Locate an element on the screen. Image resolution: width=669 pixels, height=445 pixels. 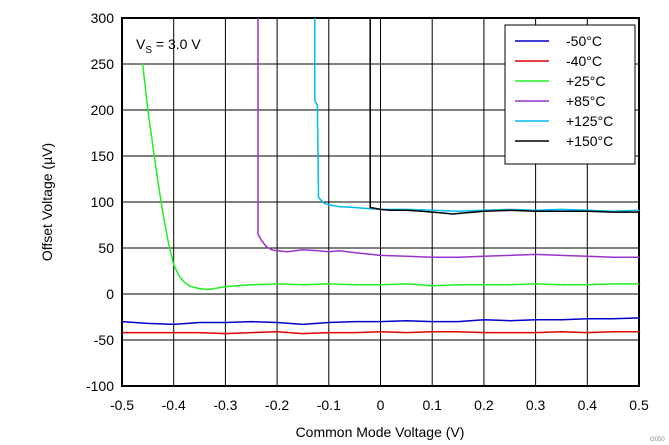
legend: -50°C -40°C +25°C +85°C +125°C +150°C is located at coordinates (570, 94).